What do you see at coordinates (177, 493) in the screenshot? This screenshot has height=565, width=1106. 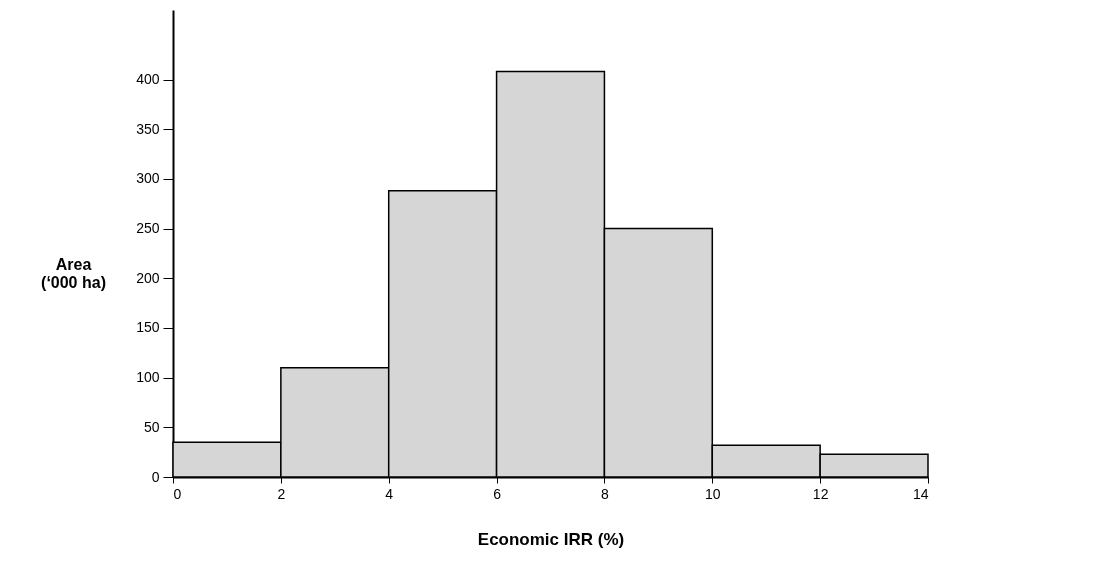 I see `x-tick-label: 0` at bounding box center [177, 493].